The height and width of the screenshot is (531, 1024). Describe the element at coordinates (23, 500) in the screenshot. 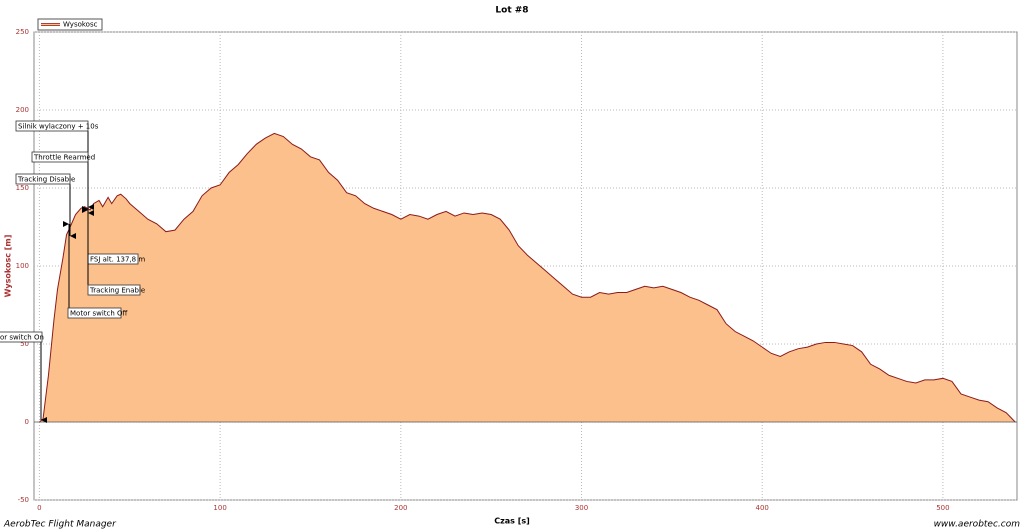

I see `y-tick-label: -50` at that location.